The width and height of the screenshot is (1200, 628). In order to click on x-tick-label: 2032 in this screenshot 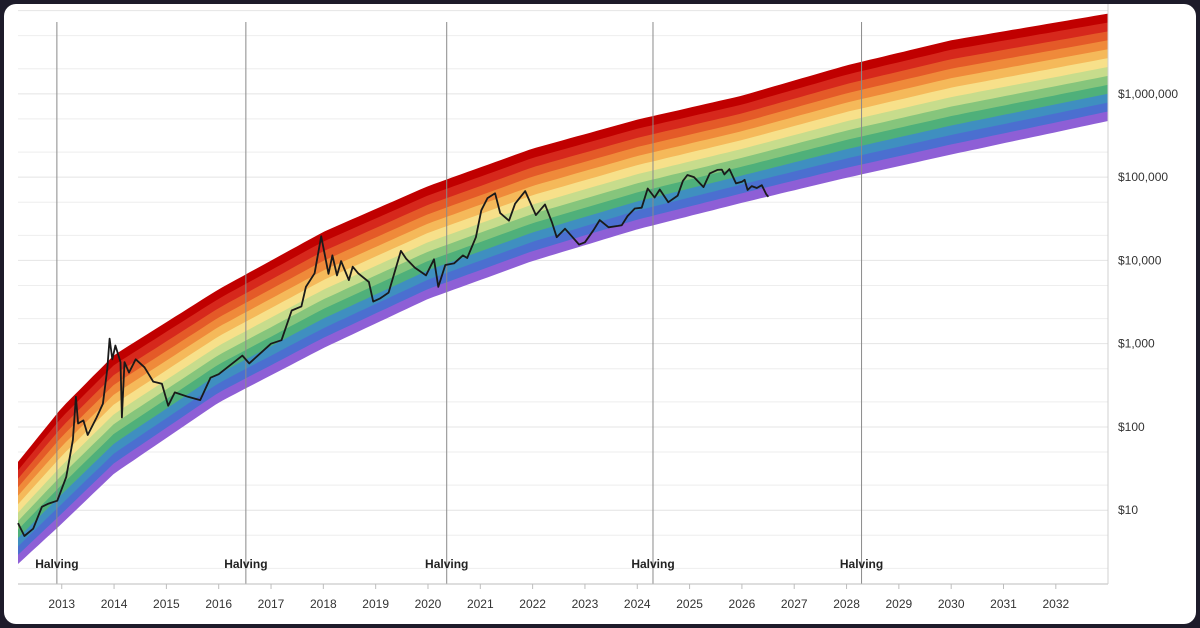, I will do `click(1055, 604)`.